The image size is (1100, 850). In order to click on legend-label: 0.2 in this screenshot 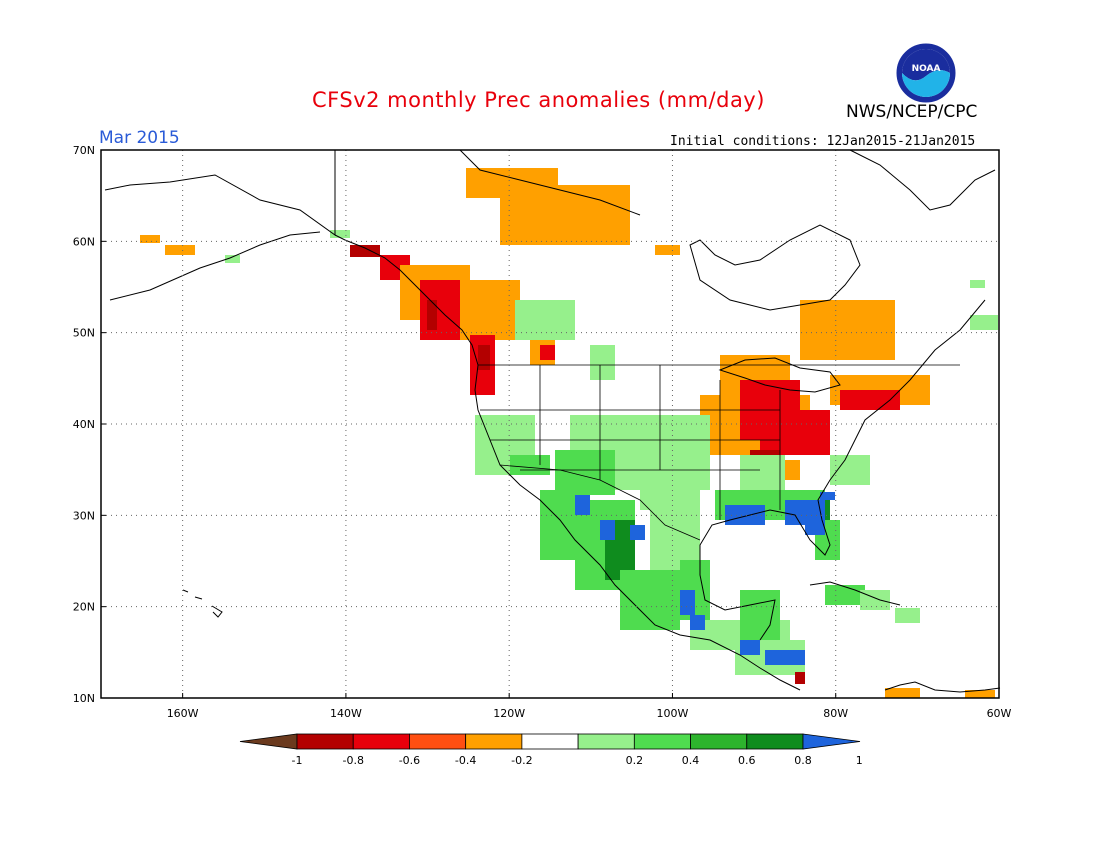, I will do `click(635, 760)`.